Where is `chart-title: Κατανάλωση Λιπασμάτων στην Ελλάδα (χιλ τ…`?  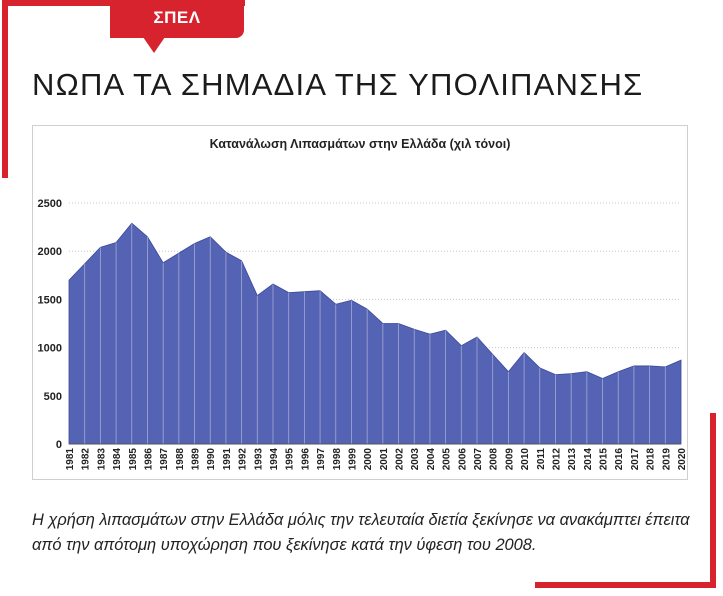 chart-title: Κατανάλωση Λιπασμάτων στην Ελλάδα (χιλ τ… is located at coordinates (360, 144).